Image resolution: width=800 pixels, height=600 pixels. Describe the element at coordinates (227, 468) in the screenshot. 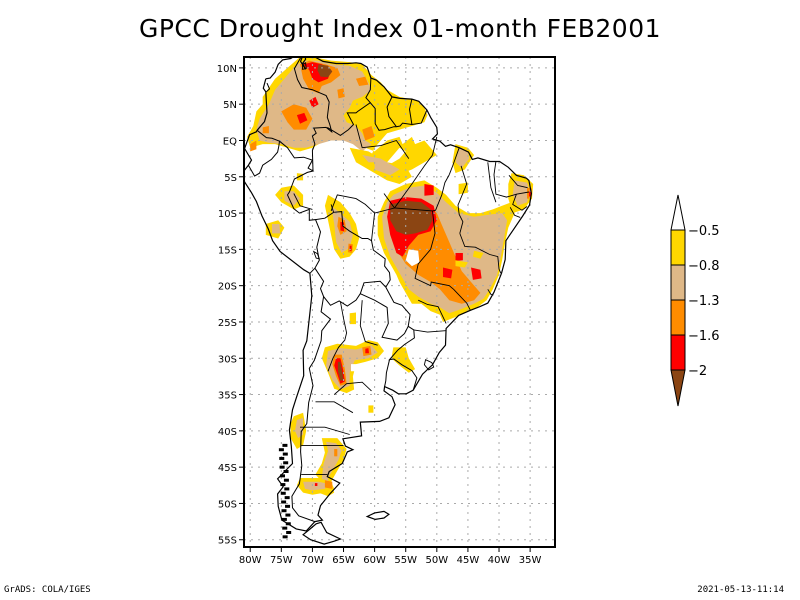

I see `y-tick-label: 45S` at that location.